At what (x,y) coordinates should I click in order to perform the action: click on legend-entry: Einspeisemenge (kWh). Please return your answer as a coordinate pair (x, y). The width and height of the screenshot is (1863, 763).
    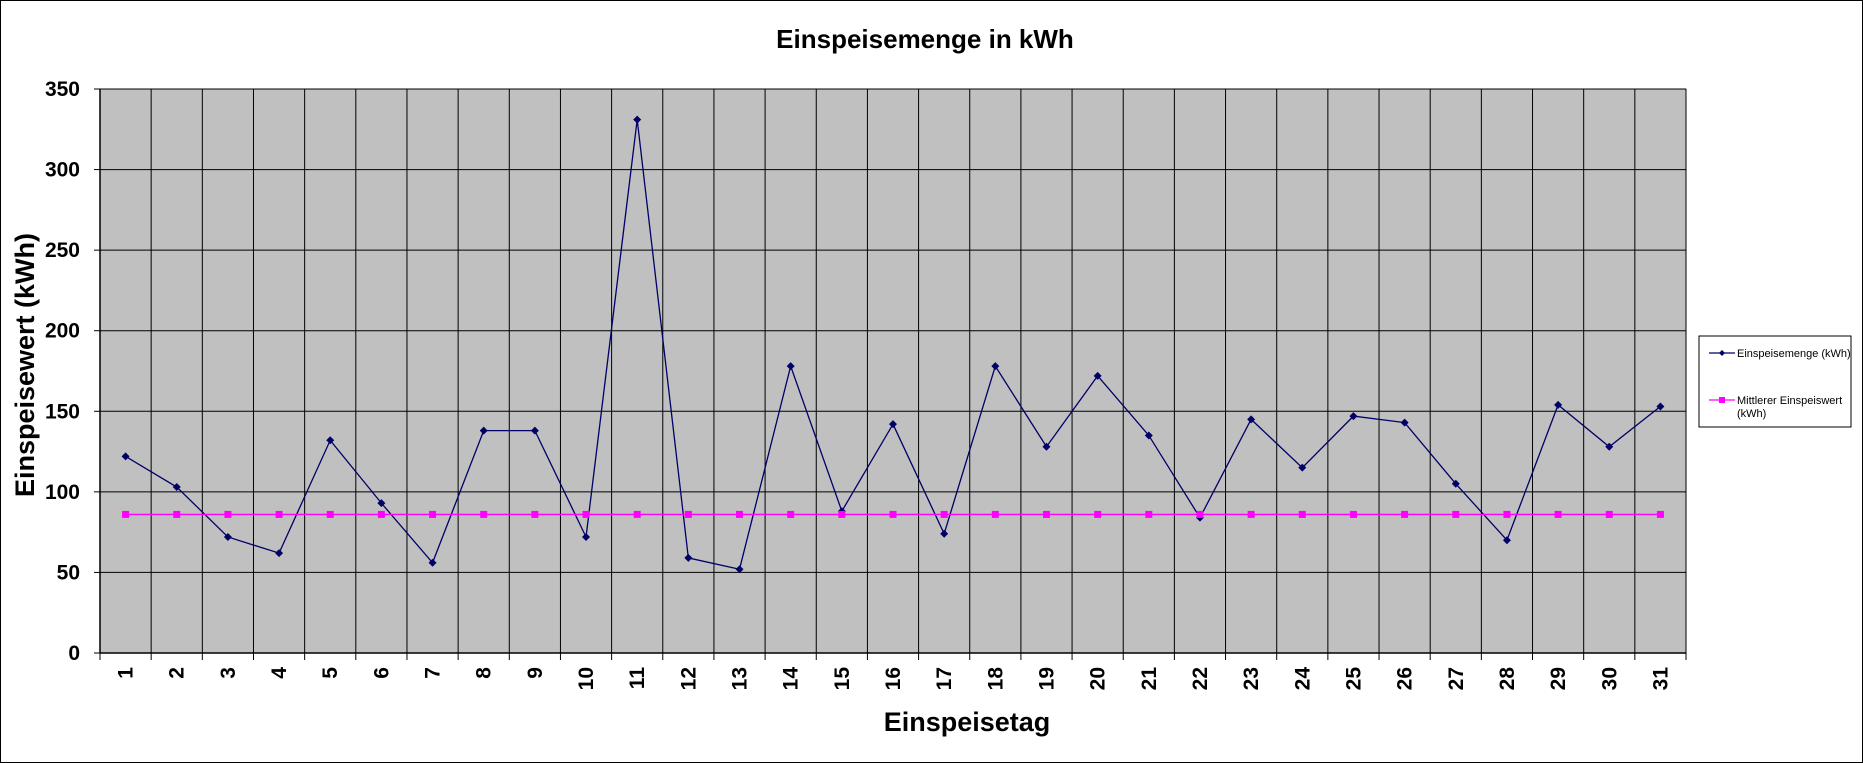
    Looking at the image, I should click on (1780, 354).